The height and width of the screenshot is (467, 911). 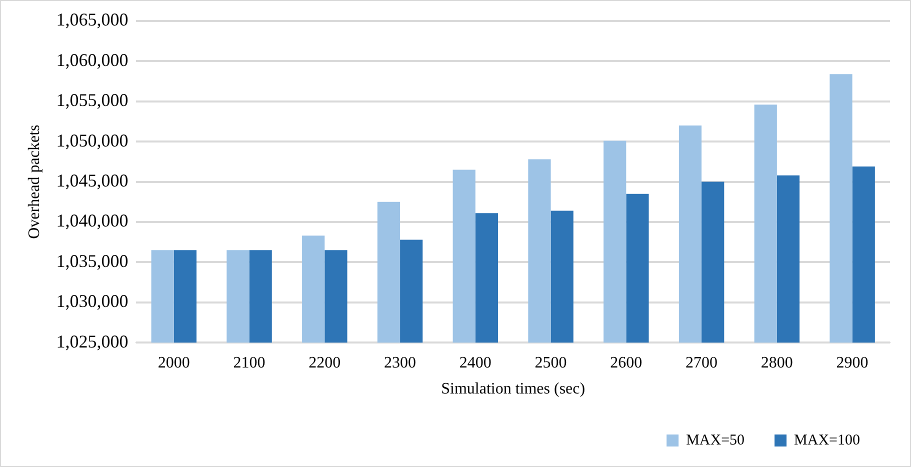 I want to click on y-tick-label: 1,035,000, so click(x=92, y=260).